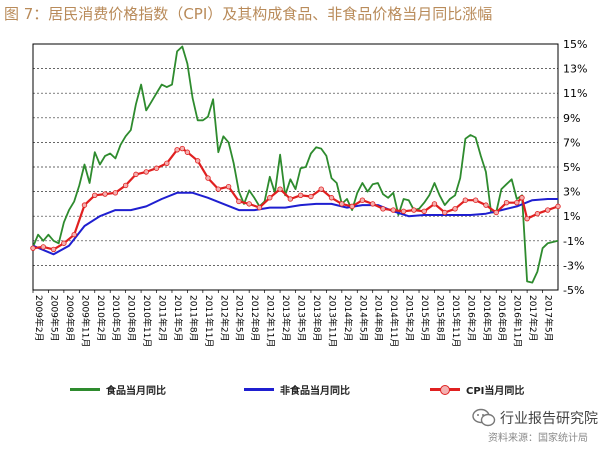  I want to click on x-tick-label: 2012年8月, so click(255, 318).